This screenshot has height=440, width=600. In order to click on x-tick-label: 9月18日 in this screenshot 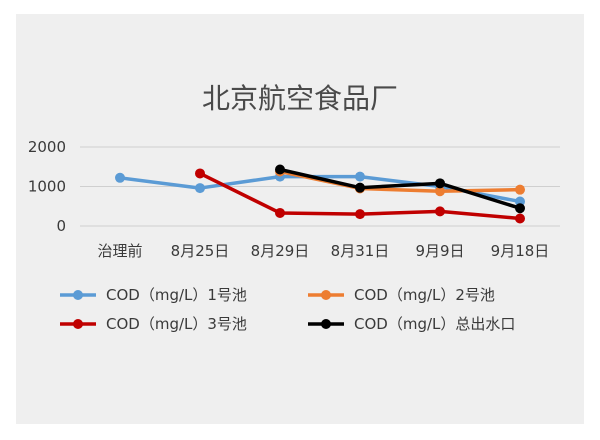, I will do `click(520, 251)`.